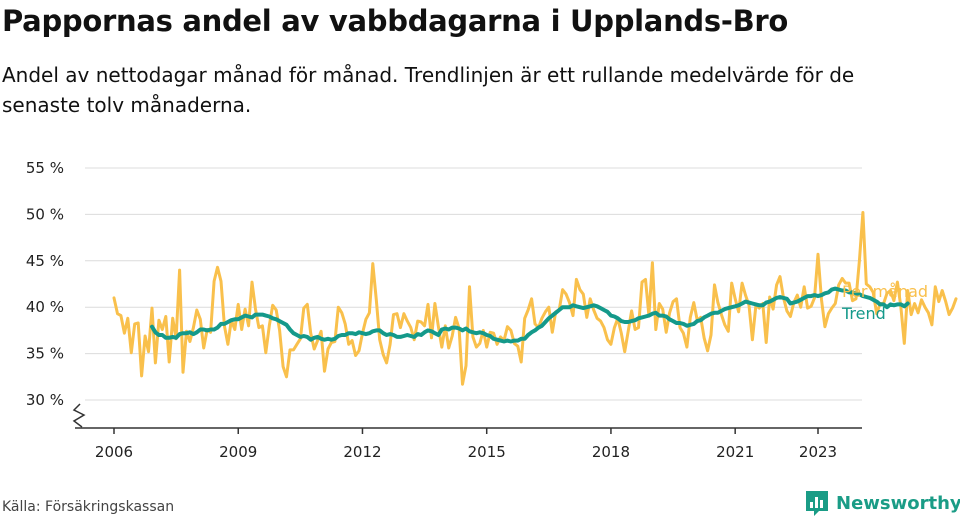 The image size is (960, 520). I want to click on x-tick-label: 2023, so click(818, 452).